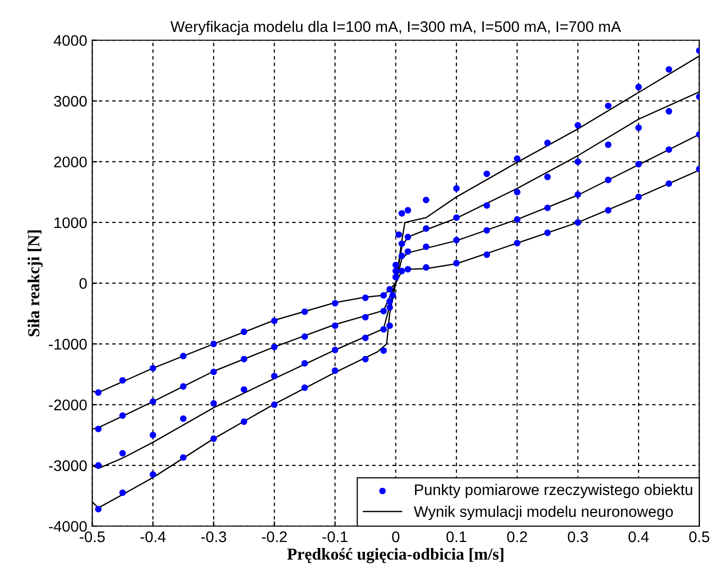  What do you see at coordinates (335, 536) in the screenshot?
I see `x-tick-label: -0.1` at bounding box center [335, 536].